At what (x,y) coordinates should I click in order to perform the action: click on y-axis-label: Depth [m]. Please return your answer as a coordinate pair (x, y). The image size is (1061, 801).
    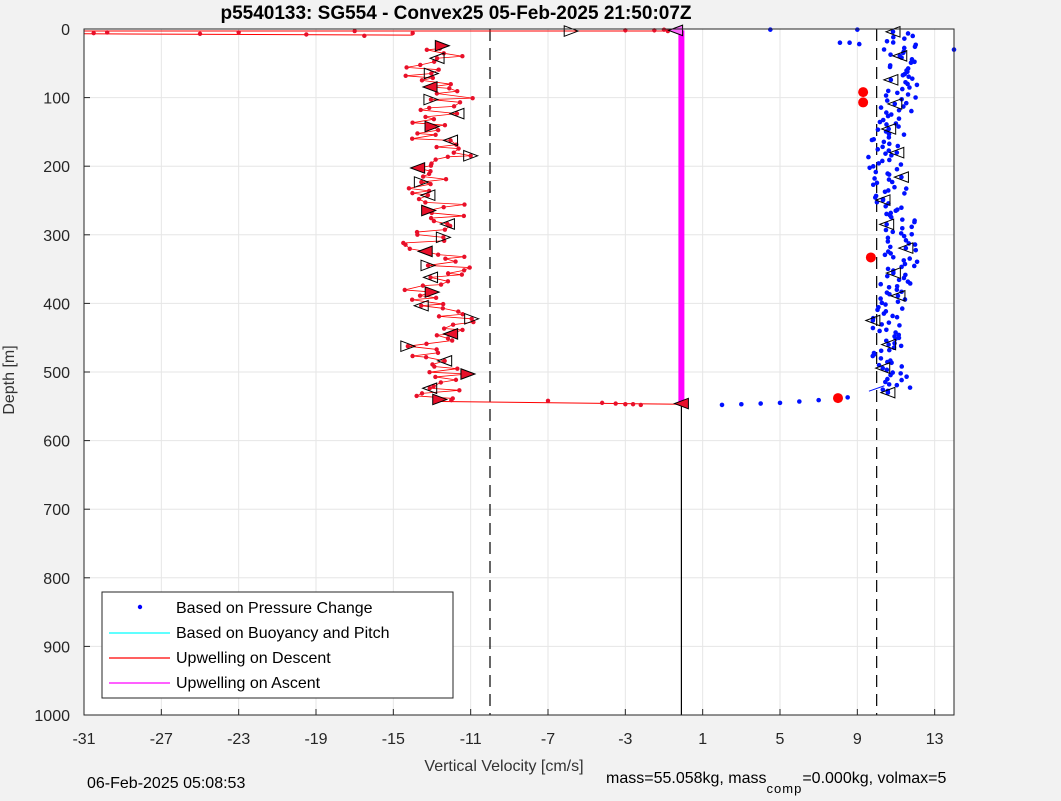
    Looking at the image, I should click on (9, 379).